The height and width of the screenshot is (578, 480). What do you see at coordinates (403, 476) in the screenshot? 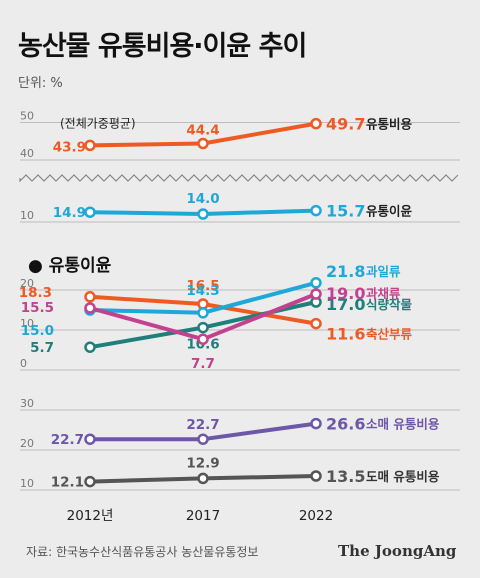
I see `series-name-label: 도매 유통비용` at bounding box center [403, 476].